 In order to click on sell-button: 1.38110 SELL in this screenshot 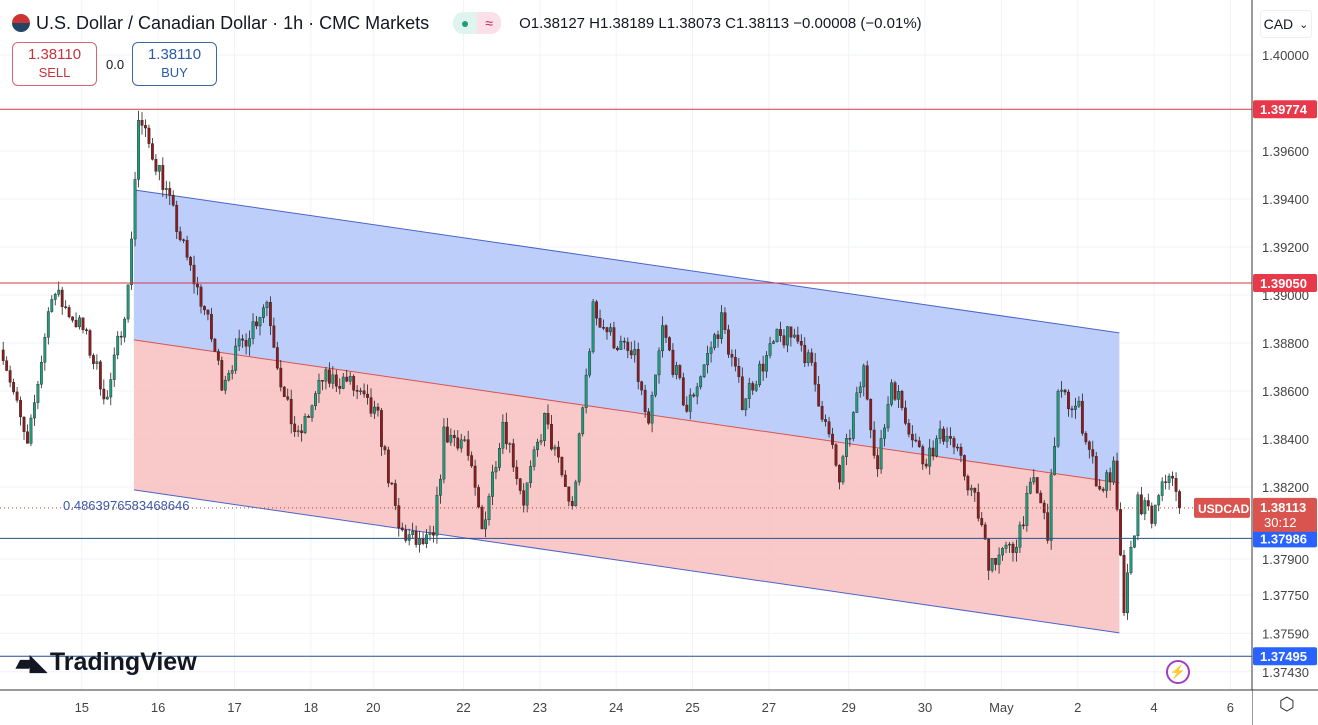, I will do `click(54, 64)`.